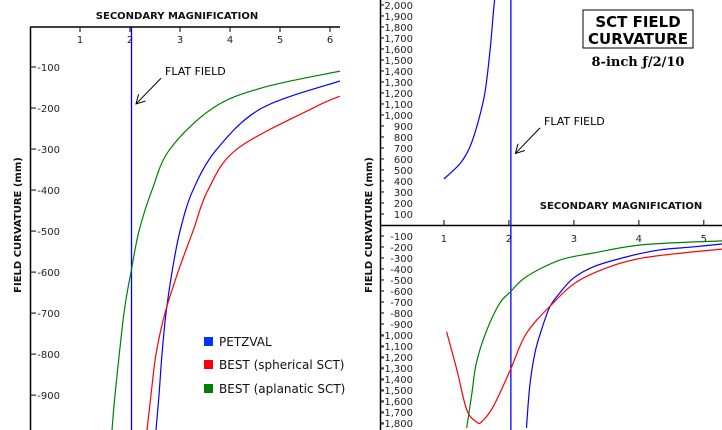 The height and width of the screenshot is (430, 722). I want to click on chart-title-line-2: CURVATURE, so click(638, 39).